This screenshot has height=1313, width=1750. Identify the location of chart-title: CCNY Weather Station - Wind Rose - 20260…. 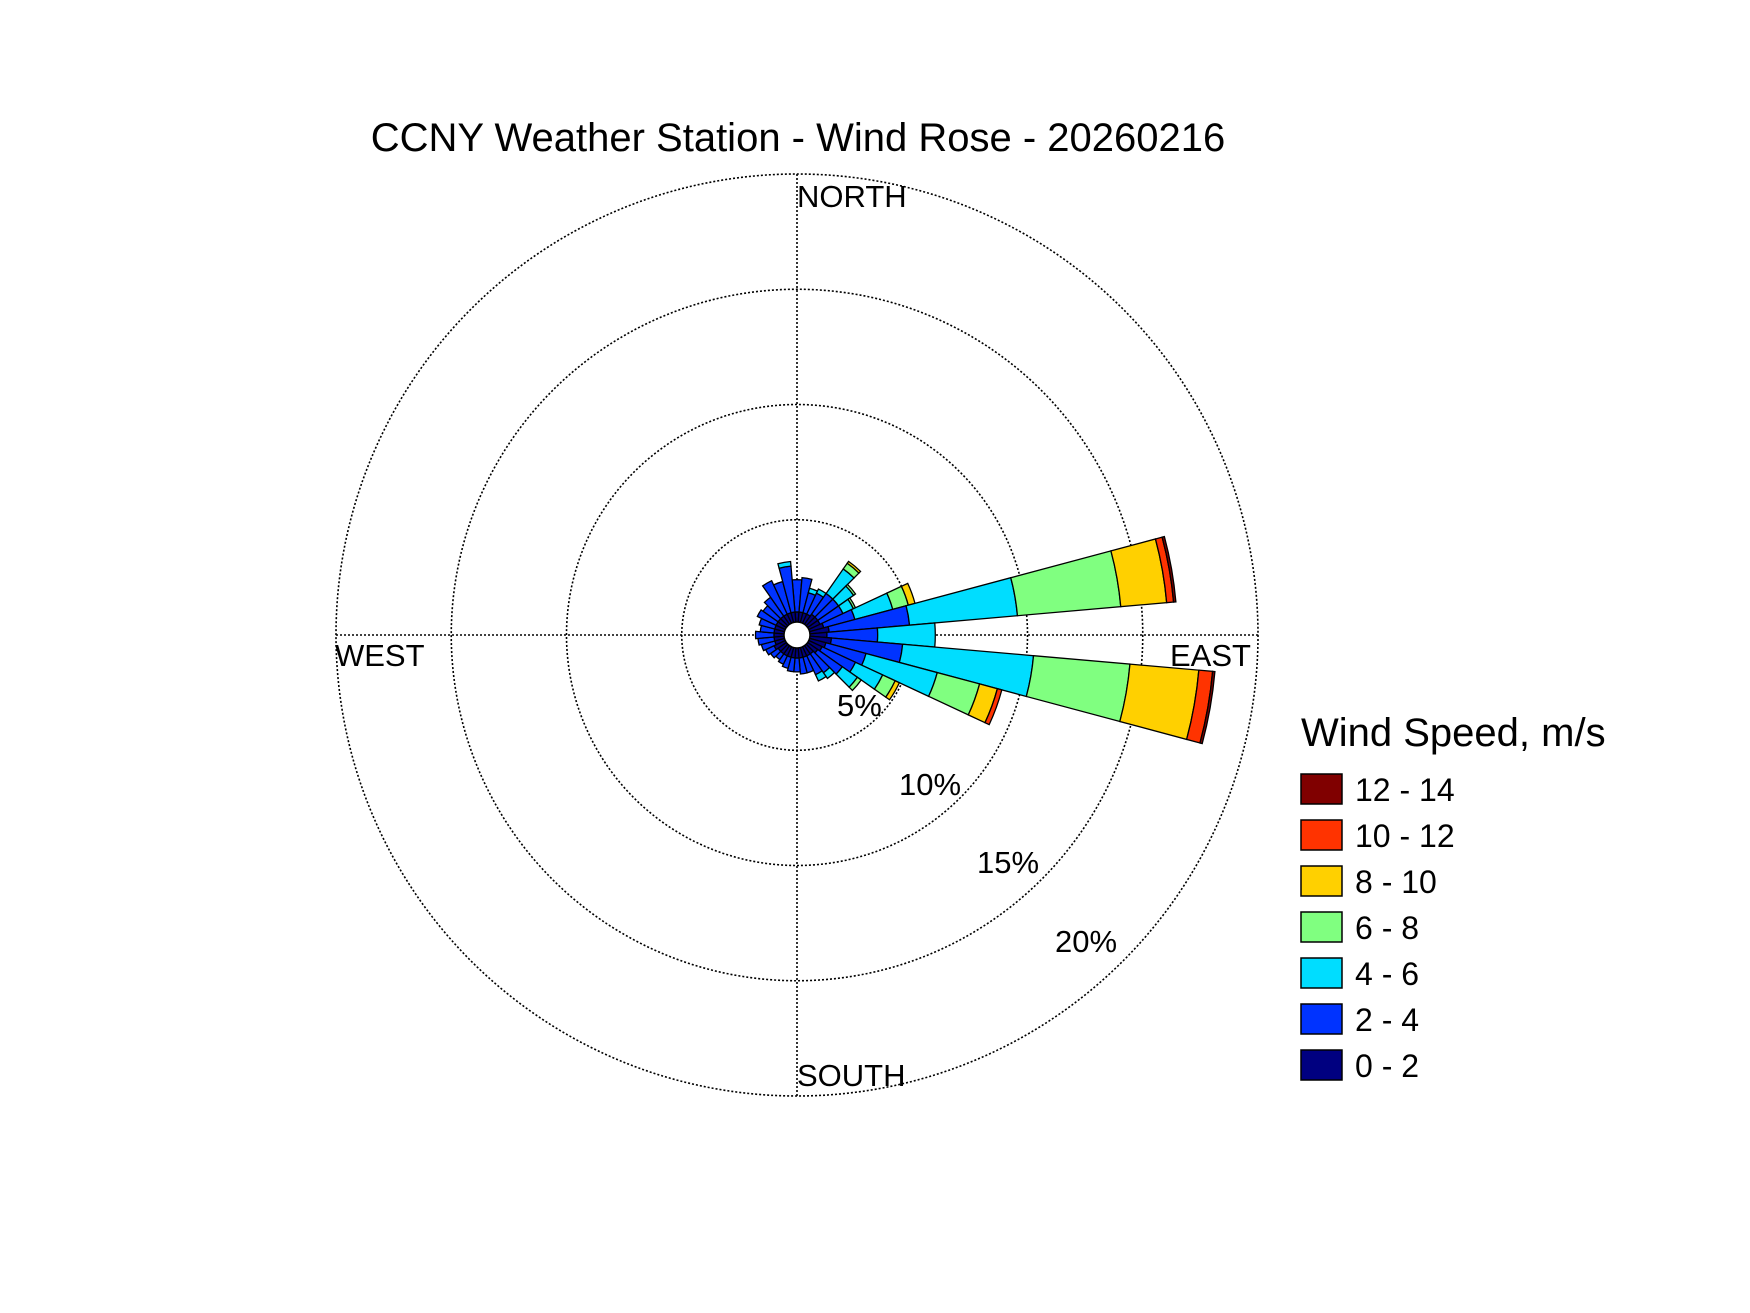
(798, 138).